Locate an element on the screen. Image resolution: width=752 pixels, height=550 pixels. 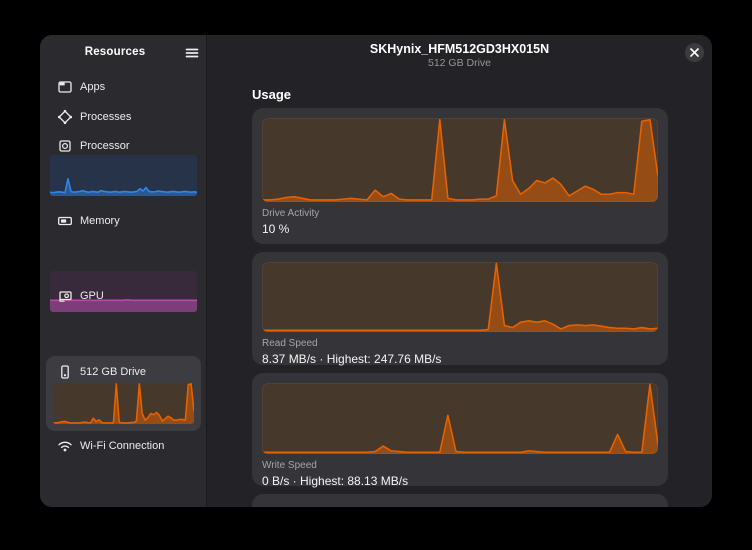
sidebar-item-label: Apps is located at coordinates (93, 87).